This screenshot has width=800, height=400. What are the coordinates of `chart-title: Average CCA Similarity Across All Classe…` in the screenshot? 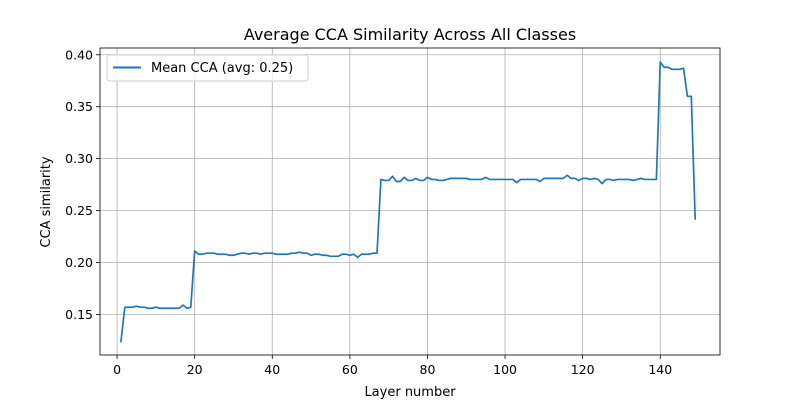 It's located at (410, 34).